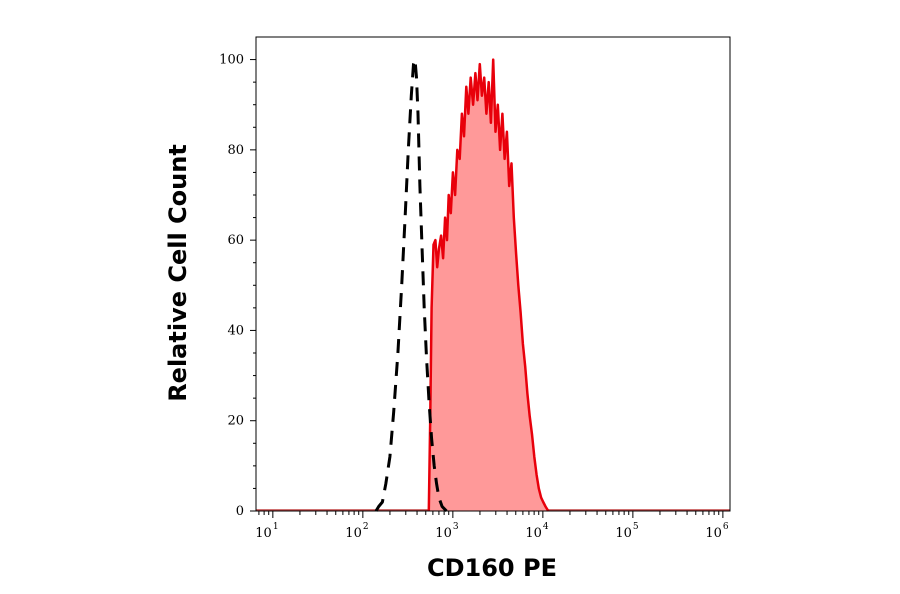 The width and height of the screenshot is (900, 594). I want to click on y-tick-label: 100, so click(231, 60).